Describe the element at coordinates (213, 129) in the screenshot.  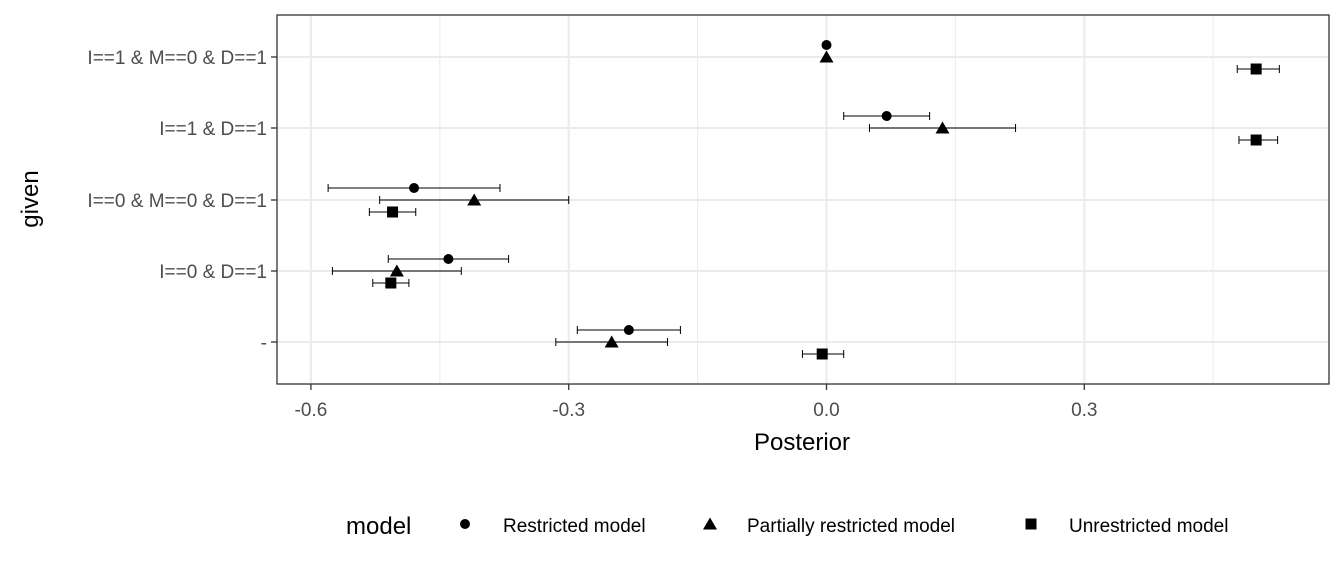
I see `y-tick-label-i-1-d-1: I==1 & D==1` at that location.